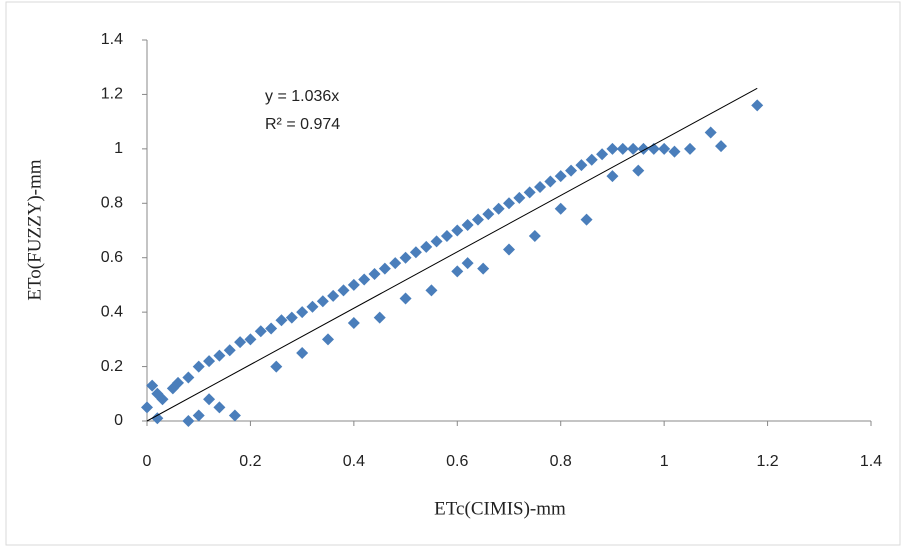 The image size is (903, 548). I want to click on y-tick-label: 0.2, so click(112, 366).